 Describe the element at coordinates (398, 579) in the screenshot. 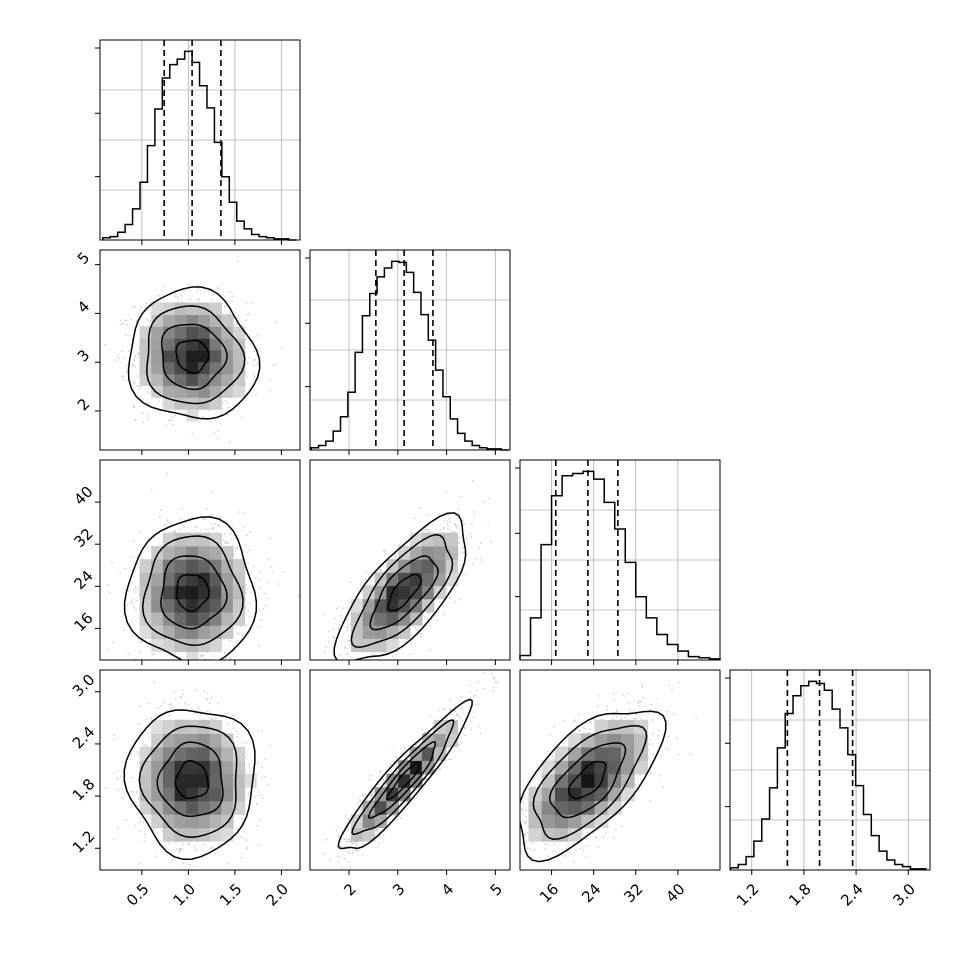

I see `panel-content` at that location.